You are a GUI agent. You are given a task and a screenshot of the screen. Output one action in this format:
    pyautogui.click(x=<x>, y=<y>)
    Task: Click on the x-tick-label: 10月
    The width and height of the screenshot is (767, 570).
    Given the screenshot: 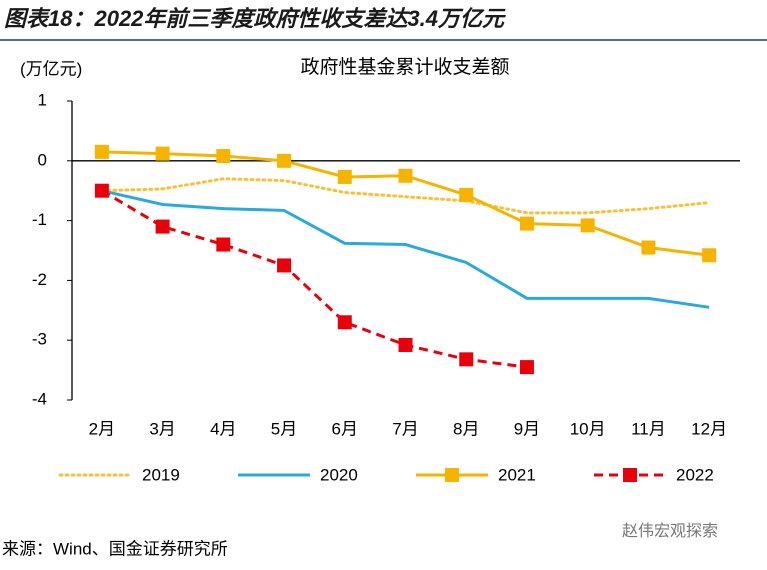 What is the action you would take?
    pyautogui.click(x=588, y=428)
    